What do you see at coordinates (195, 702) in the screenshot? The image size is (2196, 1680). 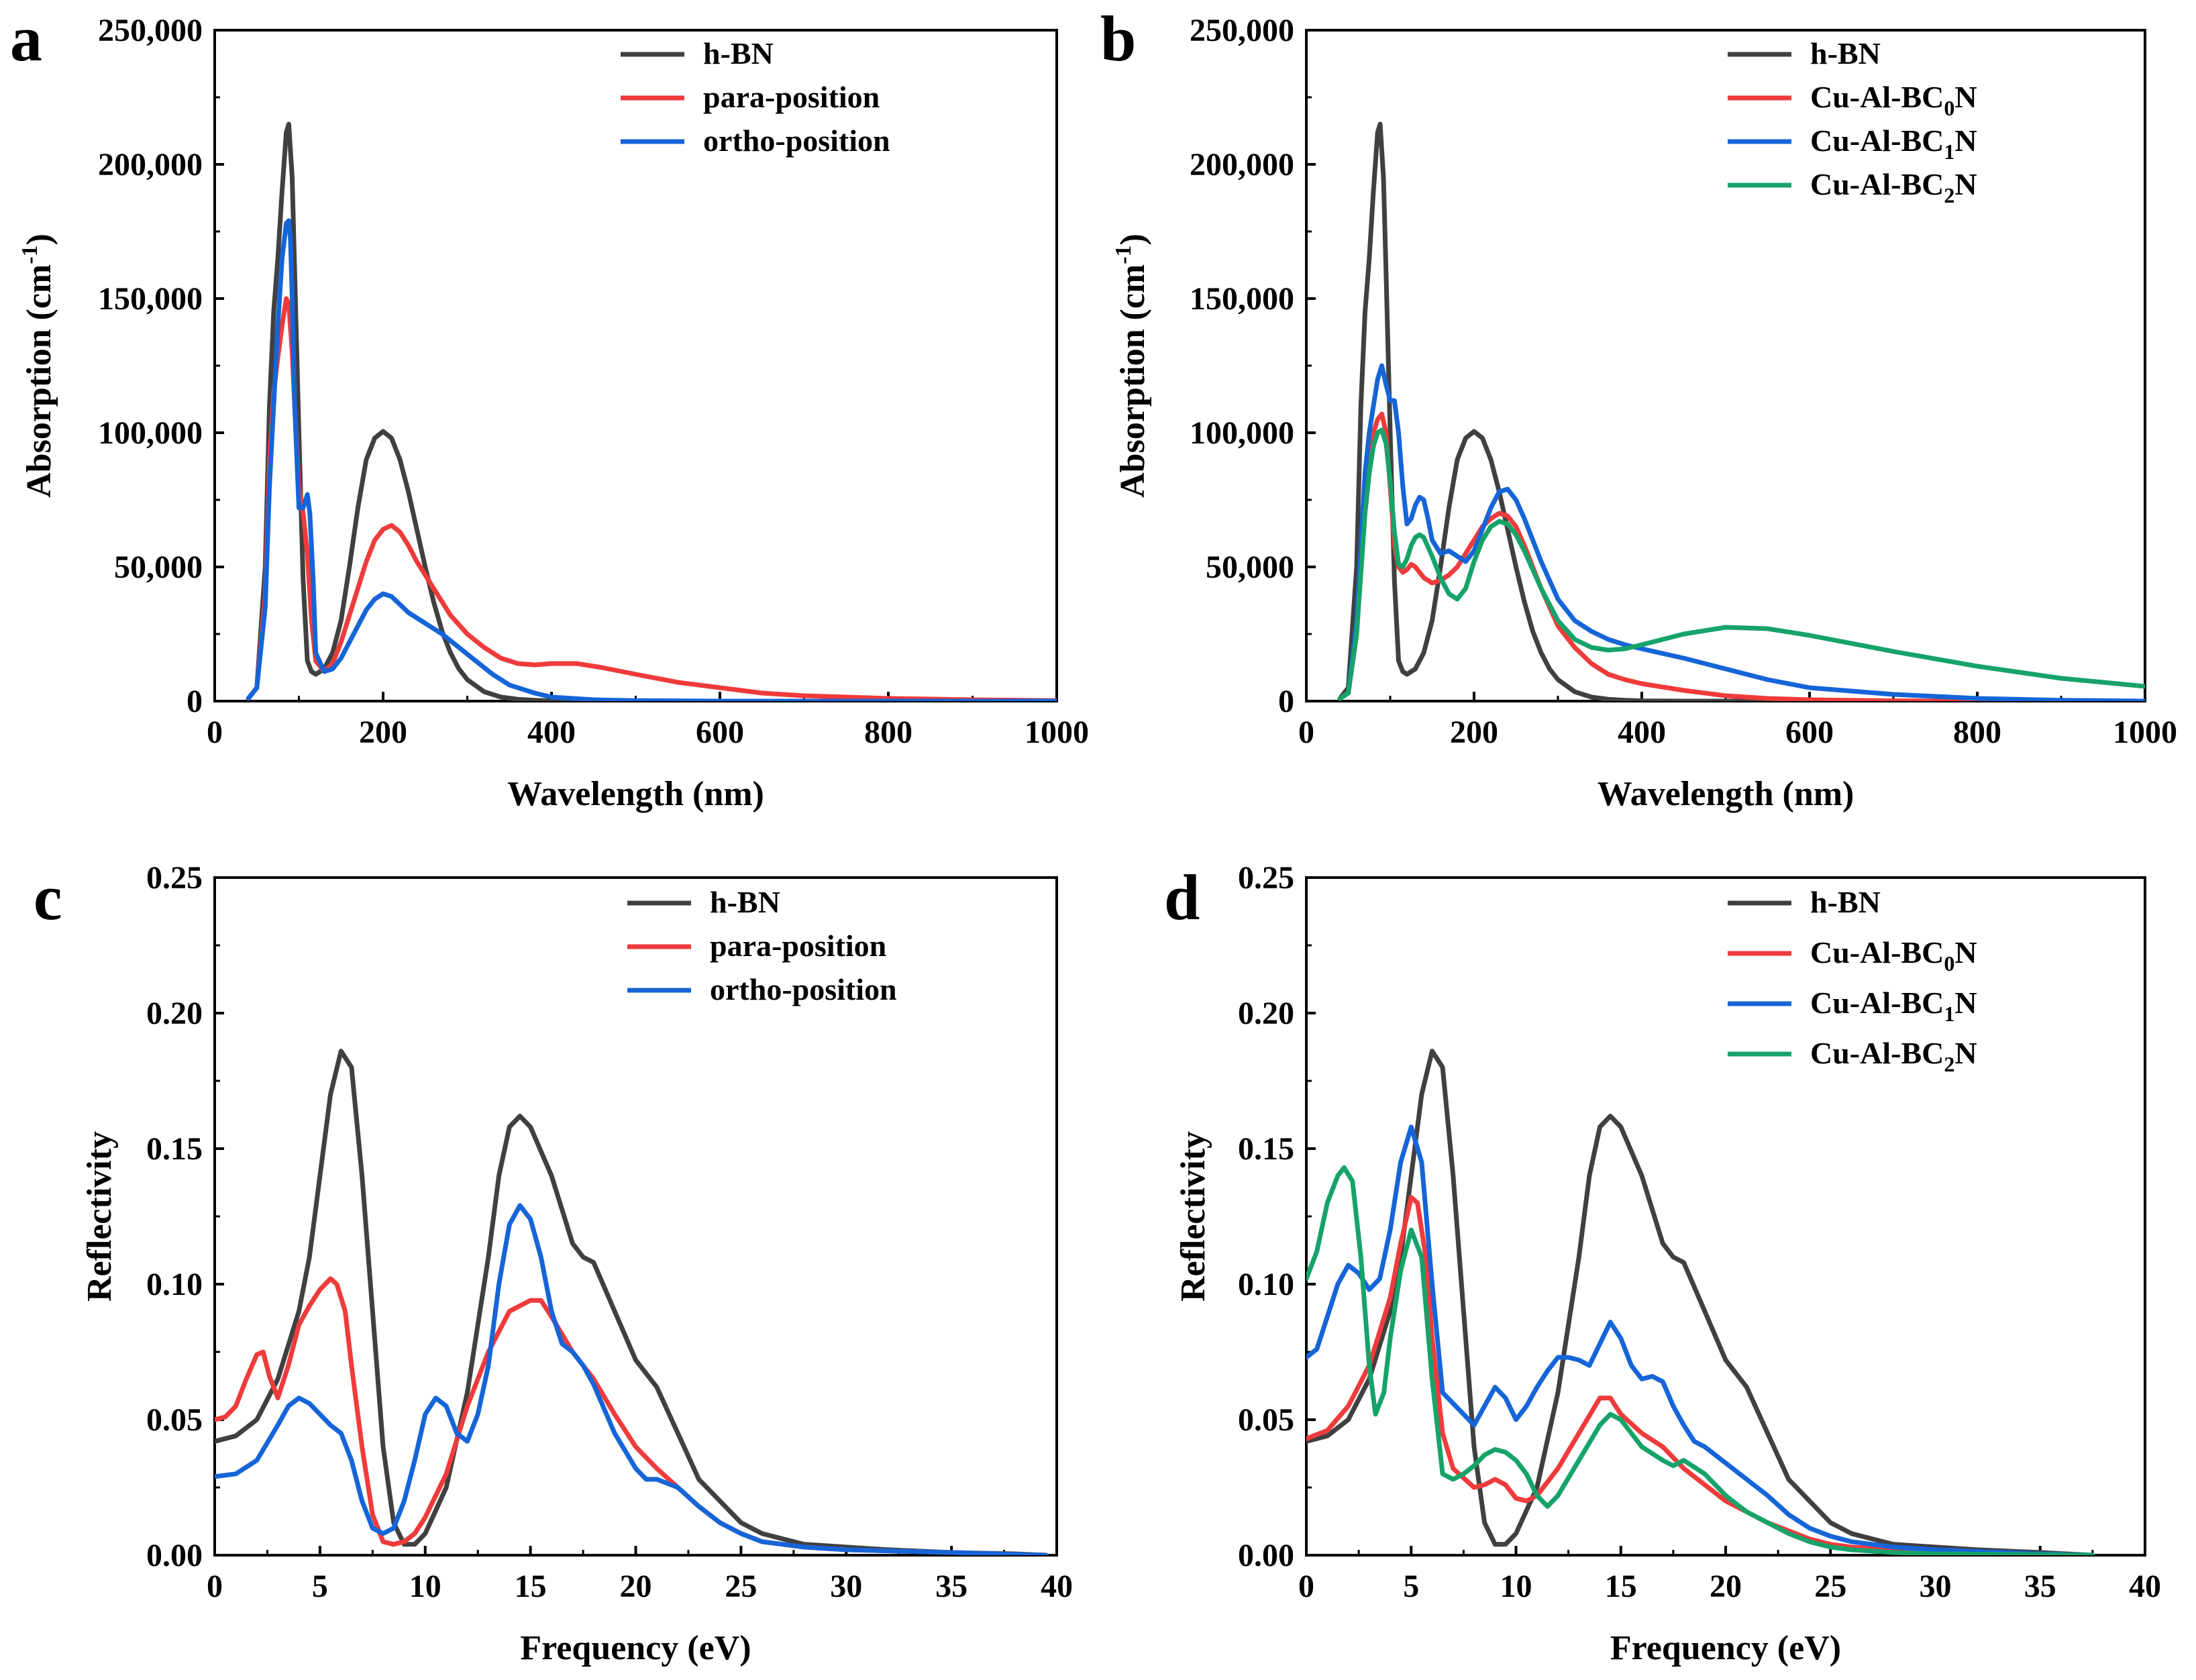 I see `y-tick-label: 0` at bounding box center [195, 702].